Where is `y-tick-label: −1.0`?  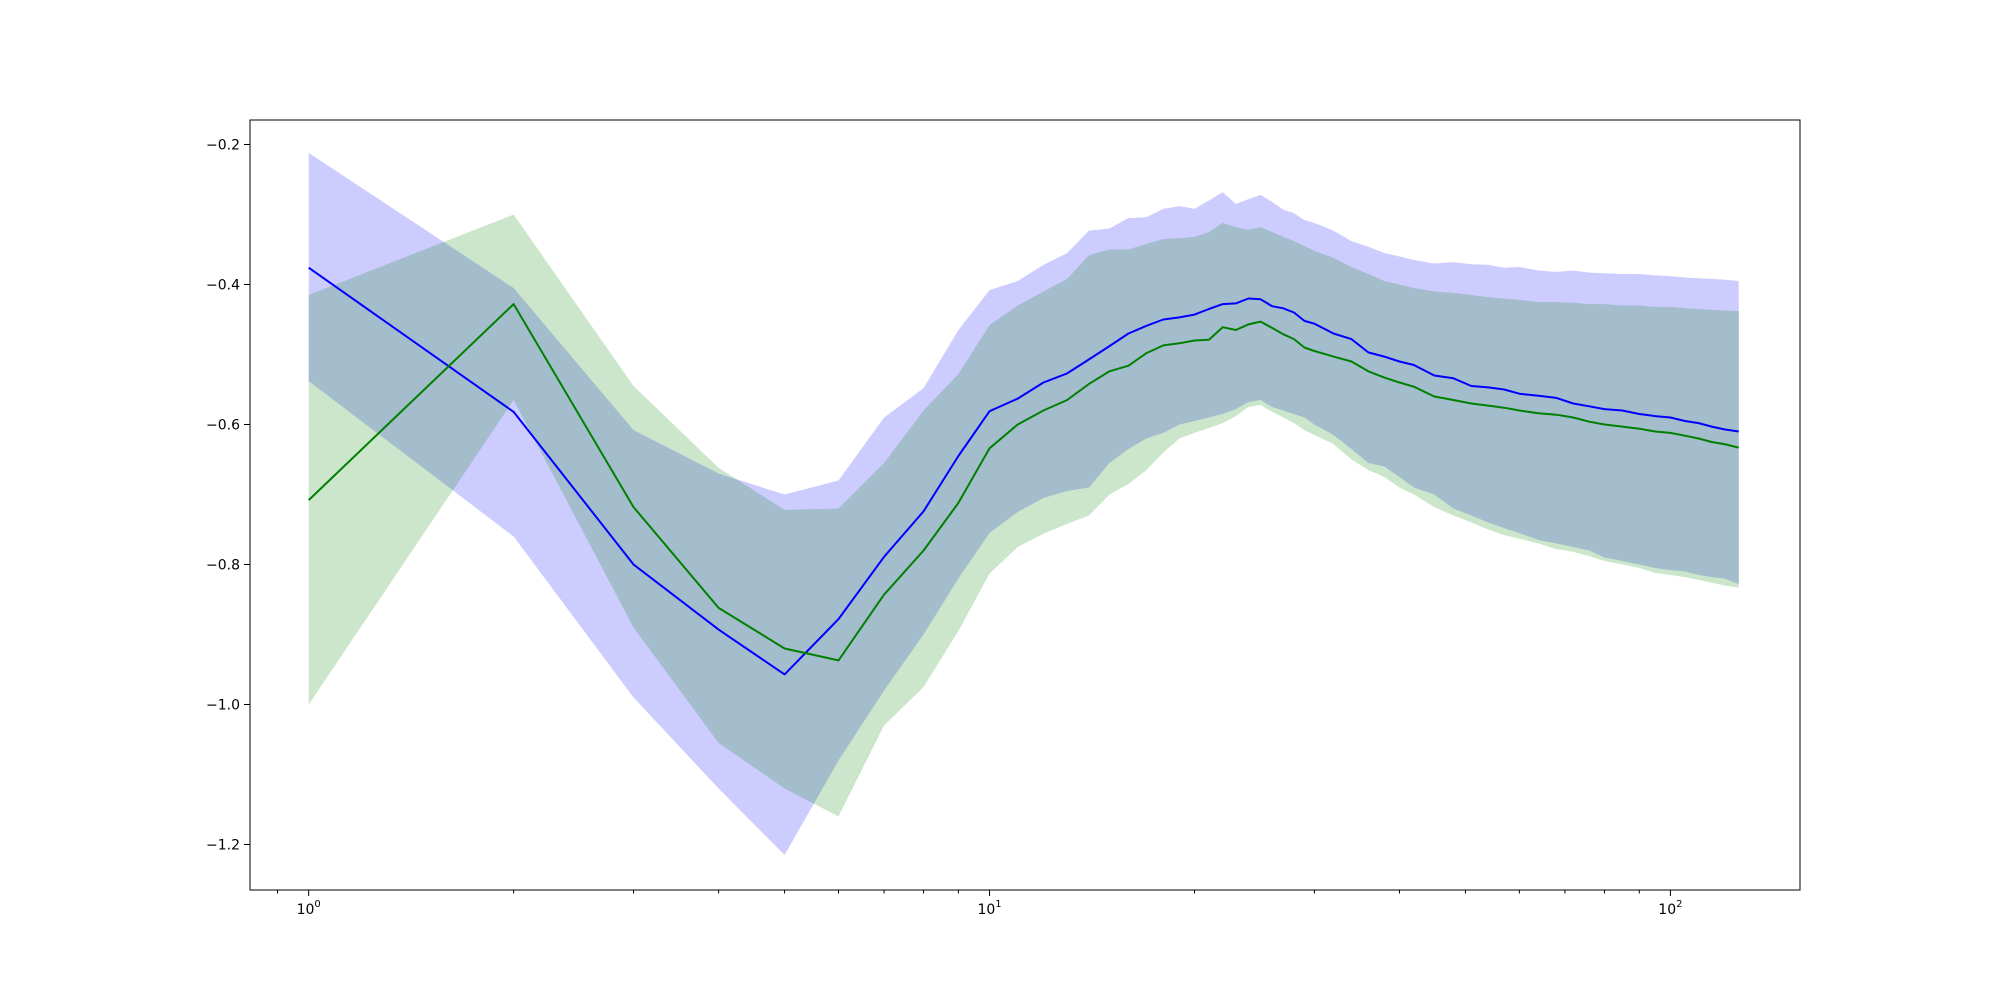
y-tick-label: −1.0 is located at coordinates (223, 706).